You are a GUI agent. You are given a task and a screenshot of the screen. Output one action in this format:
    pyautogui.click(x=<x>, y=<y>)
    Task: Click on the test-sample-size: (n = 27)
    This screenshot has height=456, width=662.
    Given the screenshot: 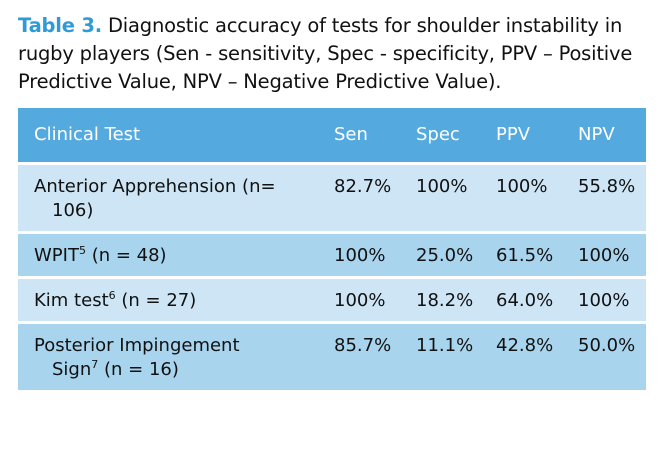 What is the action you would take?
    pyautogui.click(x=156, y=300)
    